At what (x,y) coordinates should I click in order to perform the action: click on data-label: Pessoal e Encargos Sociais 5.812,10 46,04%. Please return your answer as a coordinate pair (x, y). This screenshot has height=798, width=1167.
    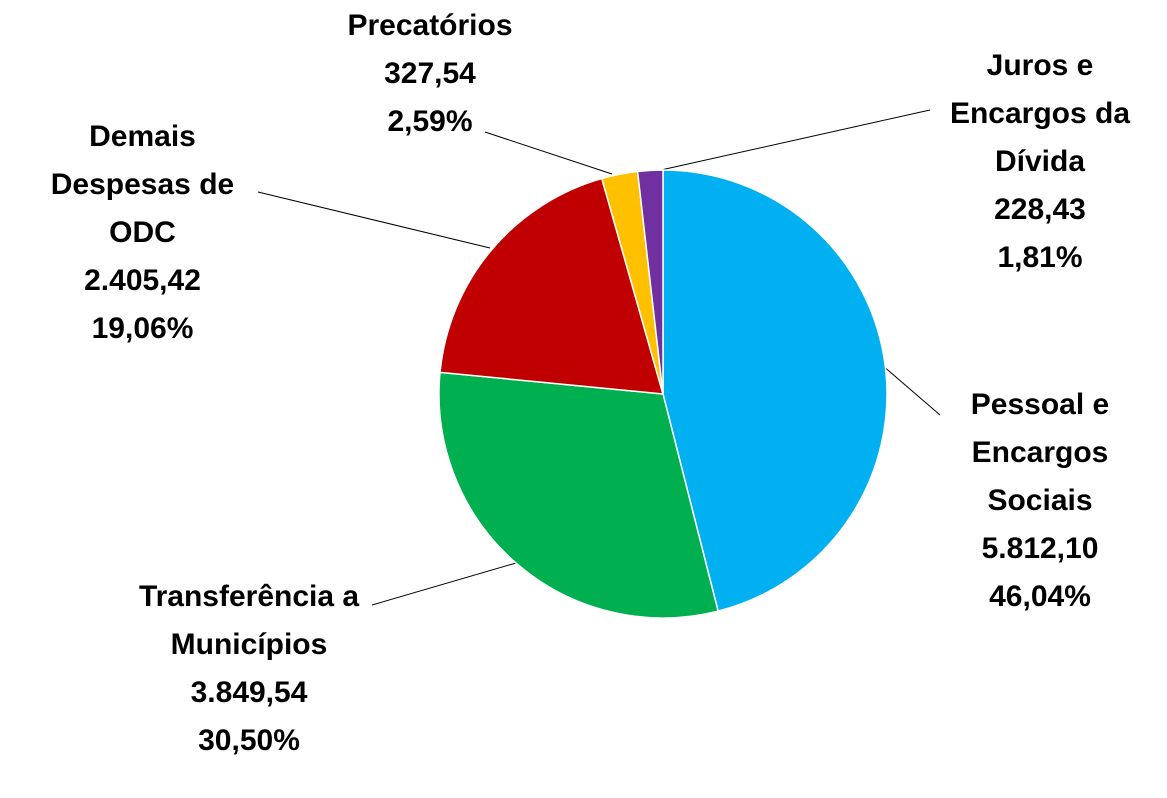
    Looking at the image, I should click on (1040, 501).